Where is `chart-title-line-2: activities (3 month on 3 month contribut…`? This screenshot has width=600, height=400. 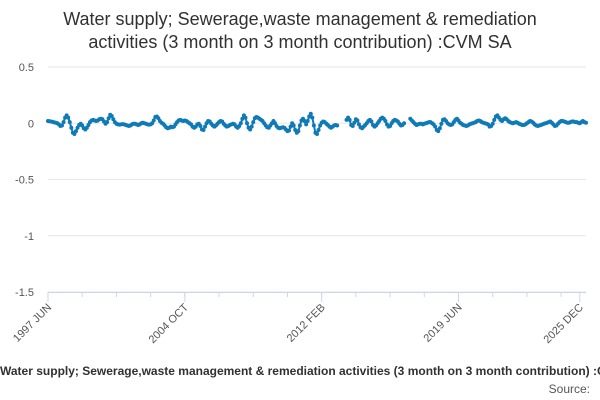
chart-title-line-2: activities (3 month on 3 month contribut… is located at coordinates (300, 42).